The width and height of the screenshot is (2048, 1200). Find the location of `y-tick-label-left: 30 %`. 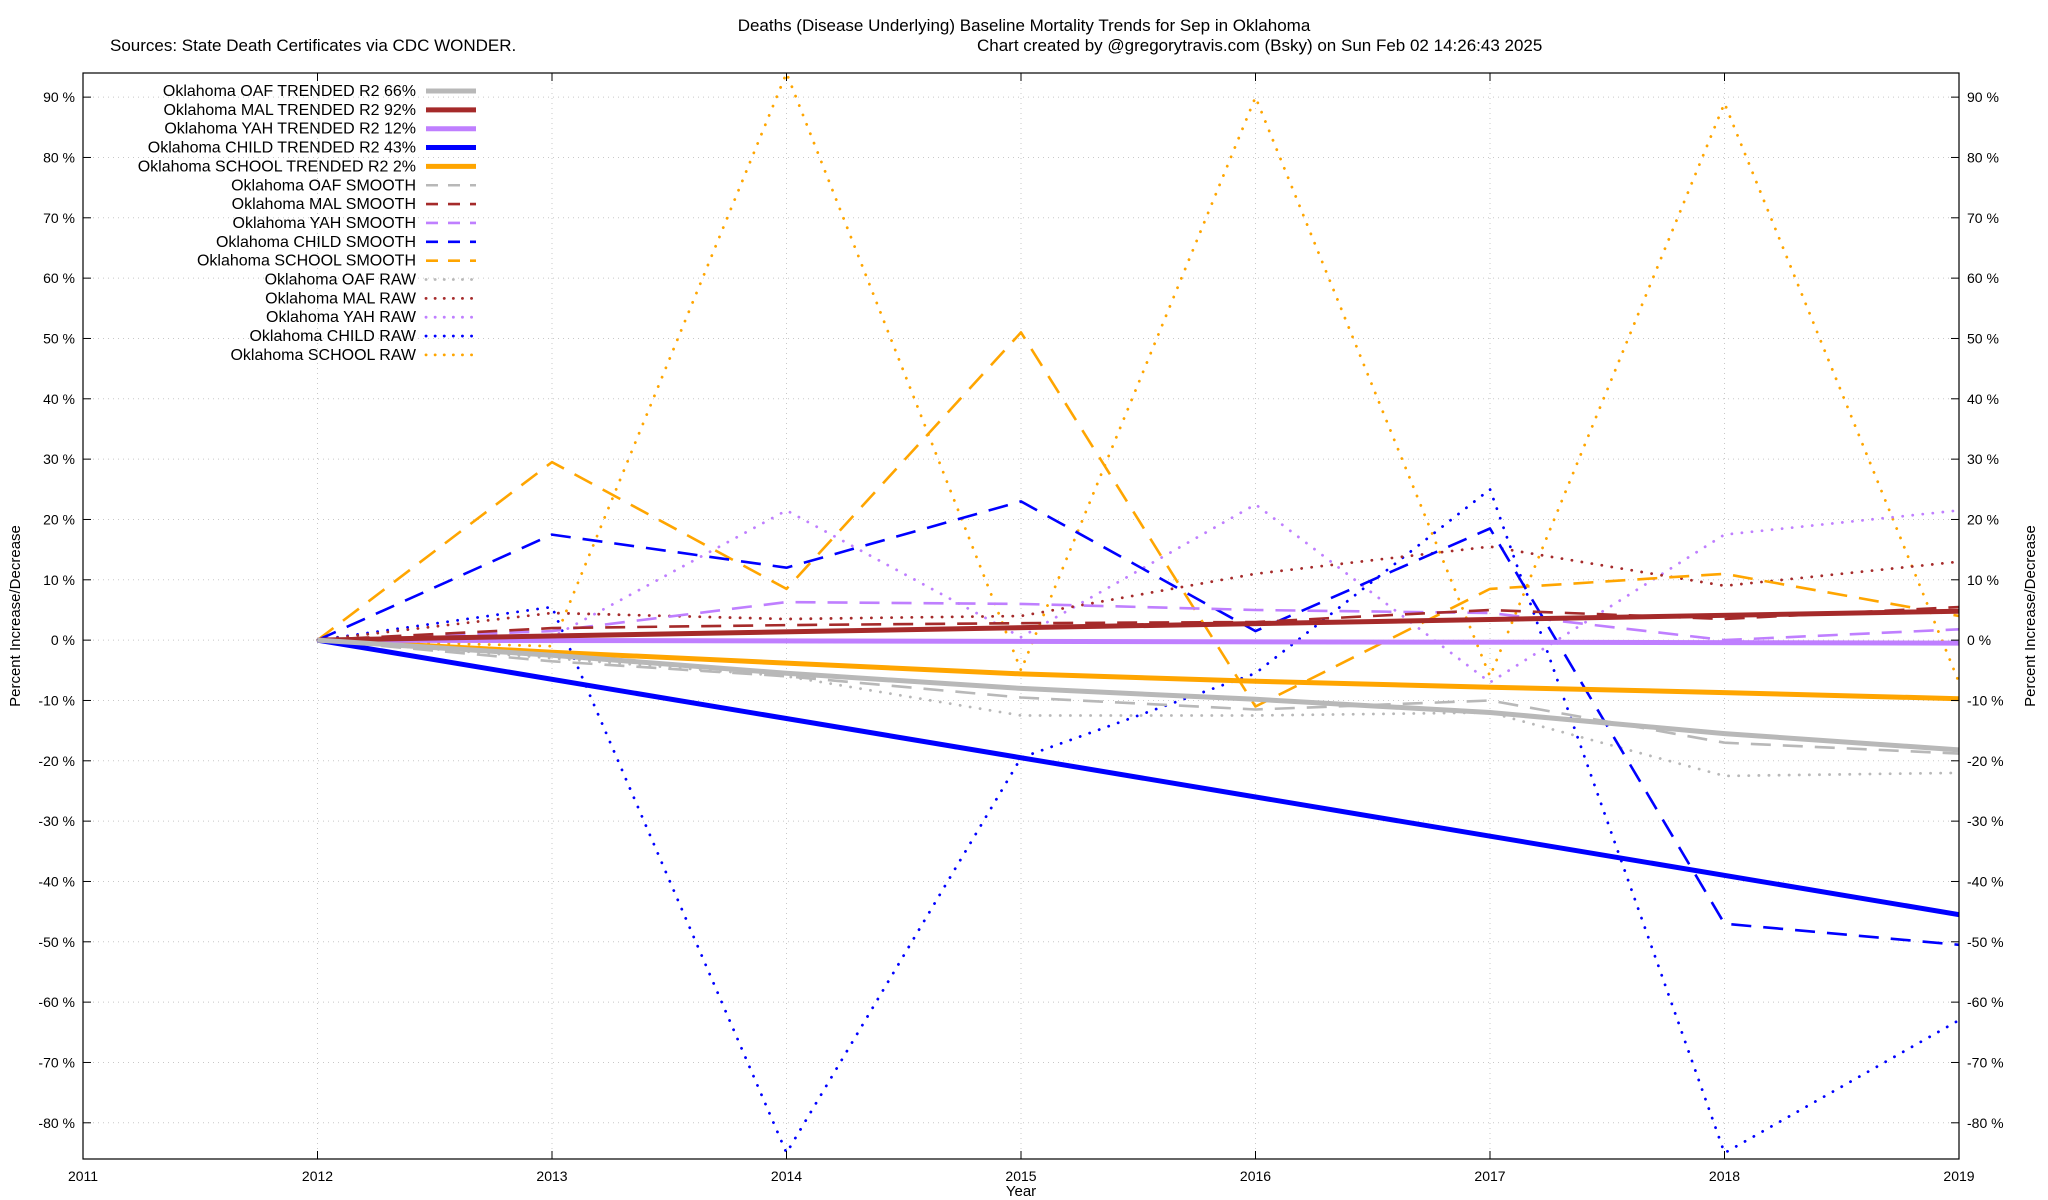

y-tick-label-left: 30 % is located at coordinates (59, 459).